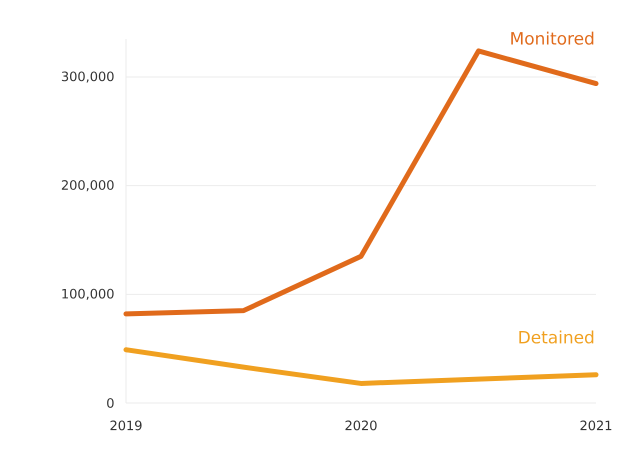 Image resolution: width=626 pixels, height=465 pixels. I want to click on x-tick-label: 2020, so click(361, 425).